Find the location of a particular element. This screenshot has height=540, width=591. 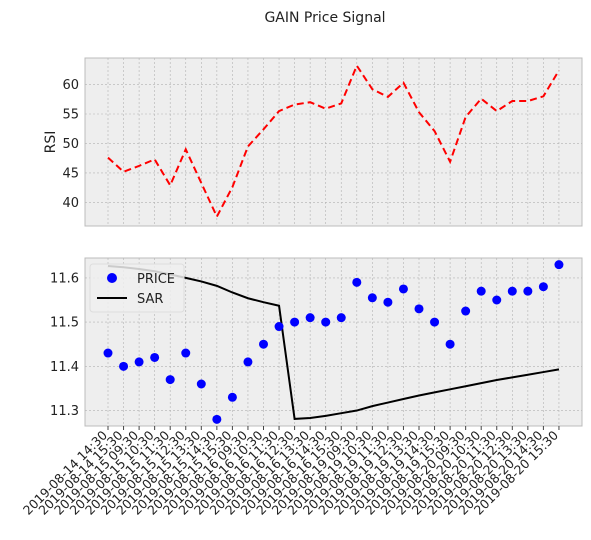

price-y-tick-label: 11.4 is located at coordinates (64, 367).